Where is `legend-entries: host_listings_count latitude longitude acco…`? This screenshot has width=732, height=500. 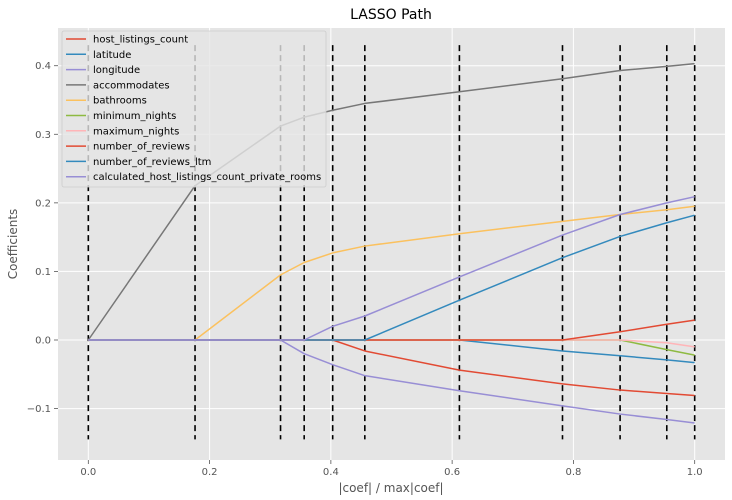
legend-entries: host_listings_count latitude longitude acco… is located at coordinates (193, 109).